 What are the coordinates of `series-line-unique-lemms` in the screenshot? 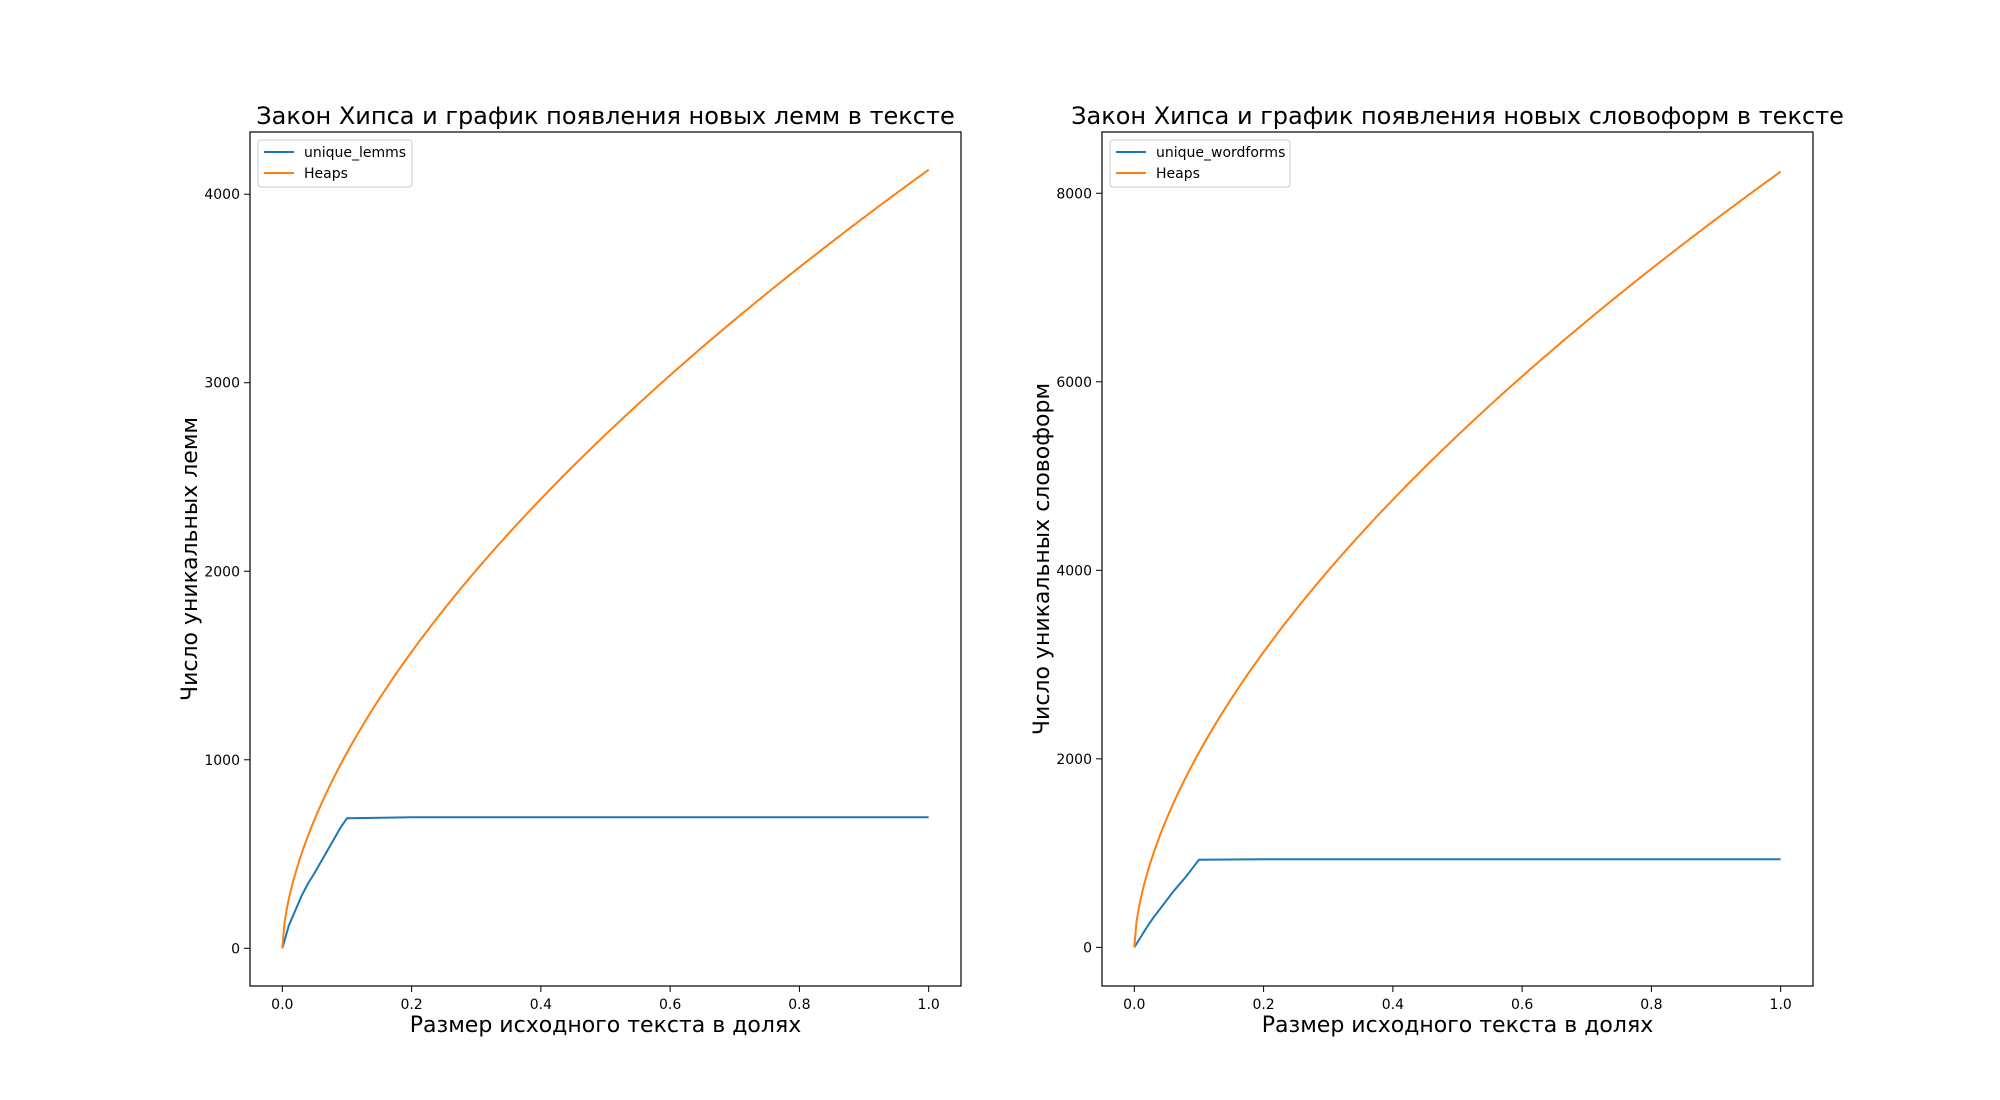 It's located at (605, 882).